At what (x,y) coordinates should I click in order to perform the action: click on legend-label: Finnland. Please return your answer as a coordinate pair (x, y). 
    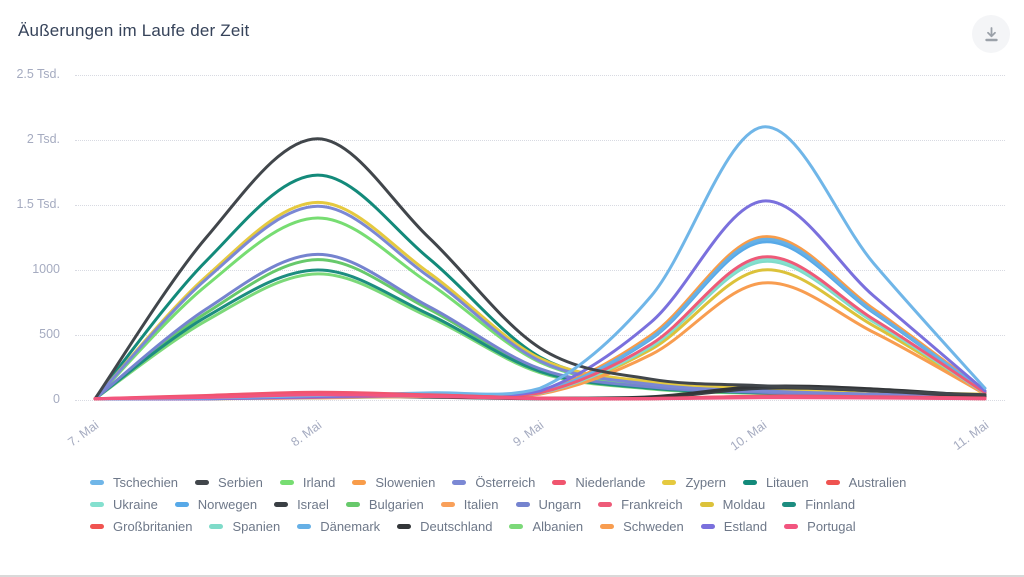
    Looking at the image, I should click on (830, 504).